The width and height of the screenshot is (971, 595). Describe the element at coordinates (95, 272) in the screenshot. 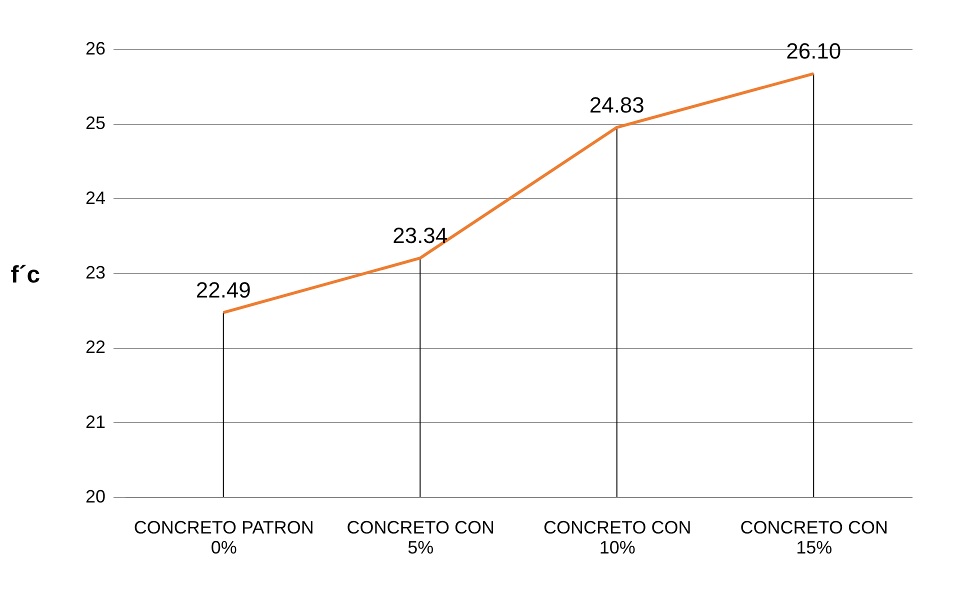

I see `y-tick-label: 23` at that location.